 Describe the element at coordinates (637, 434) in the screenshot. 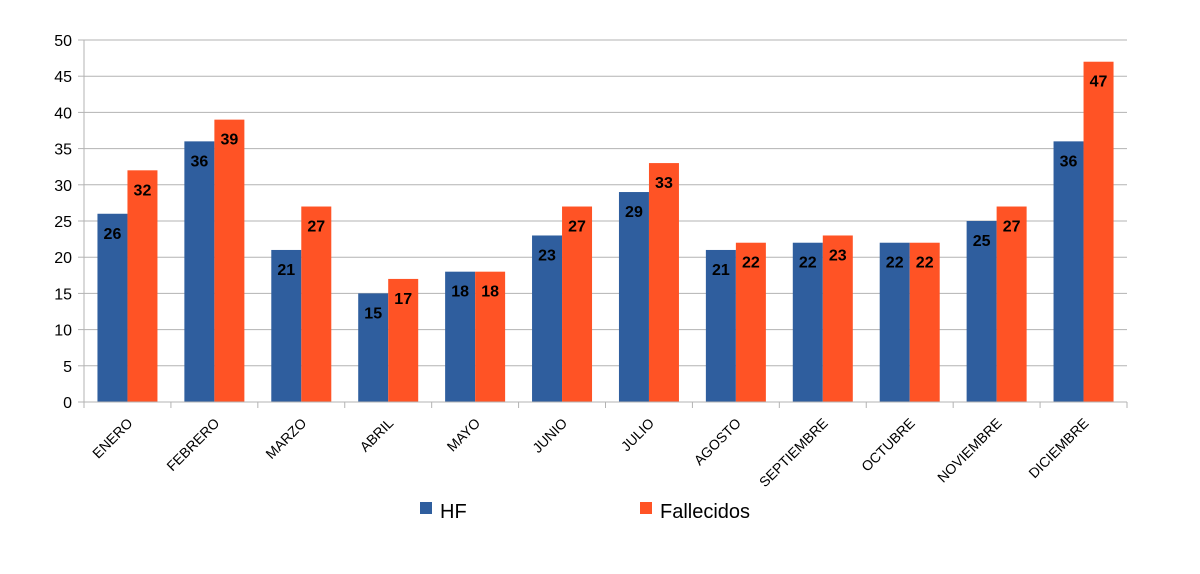

I see `x-tick-label: JULIO` at that location.